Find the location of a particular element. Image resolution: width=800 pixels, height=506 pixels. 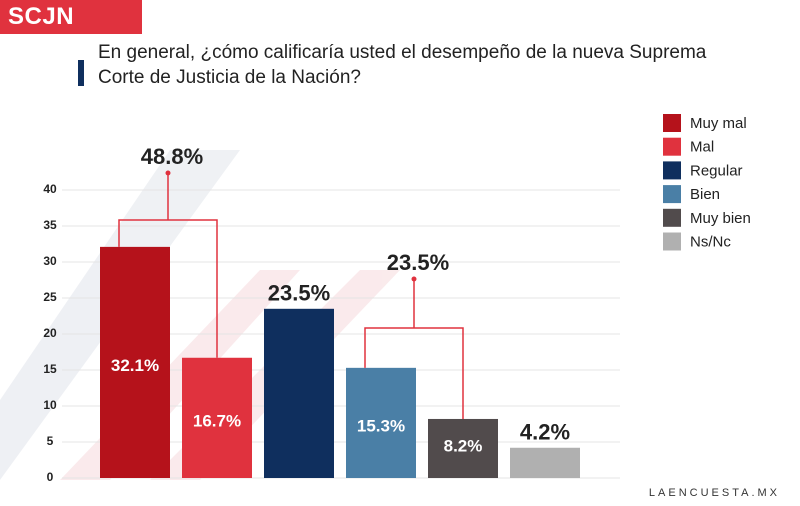

y-tick-label: 0 is located at coordinates (50, 477).